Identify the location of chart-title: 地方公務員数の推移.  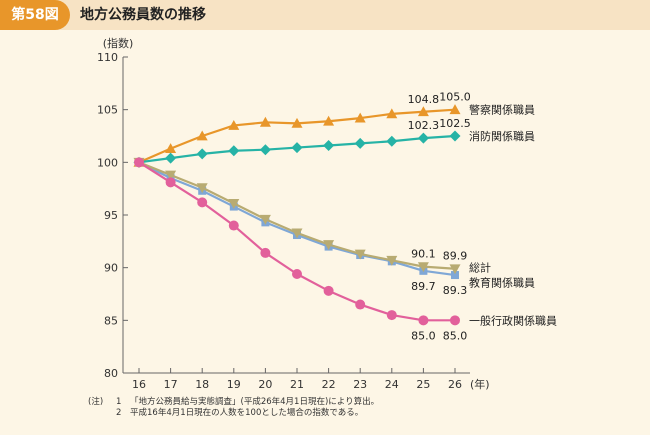
(143, 15).